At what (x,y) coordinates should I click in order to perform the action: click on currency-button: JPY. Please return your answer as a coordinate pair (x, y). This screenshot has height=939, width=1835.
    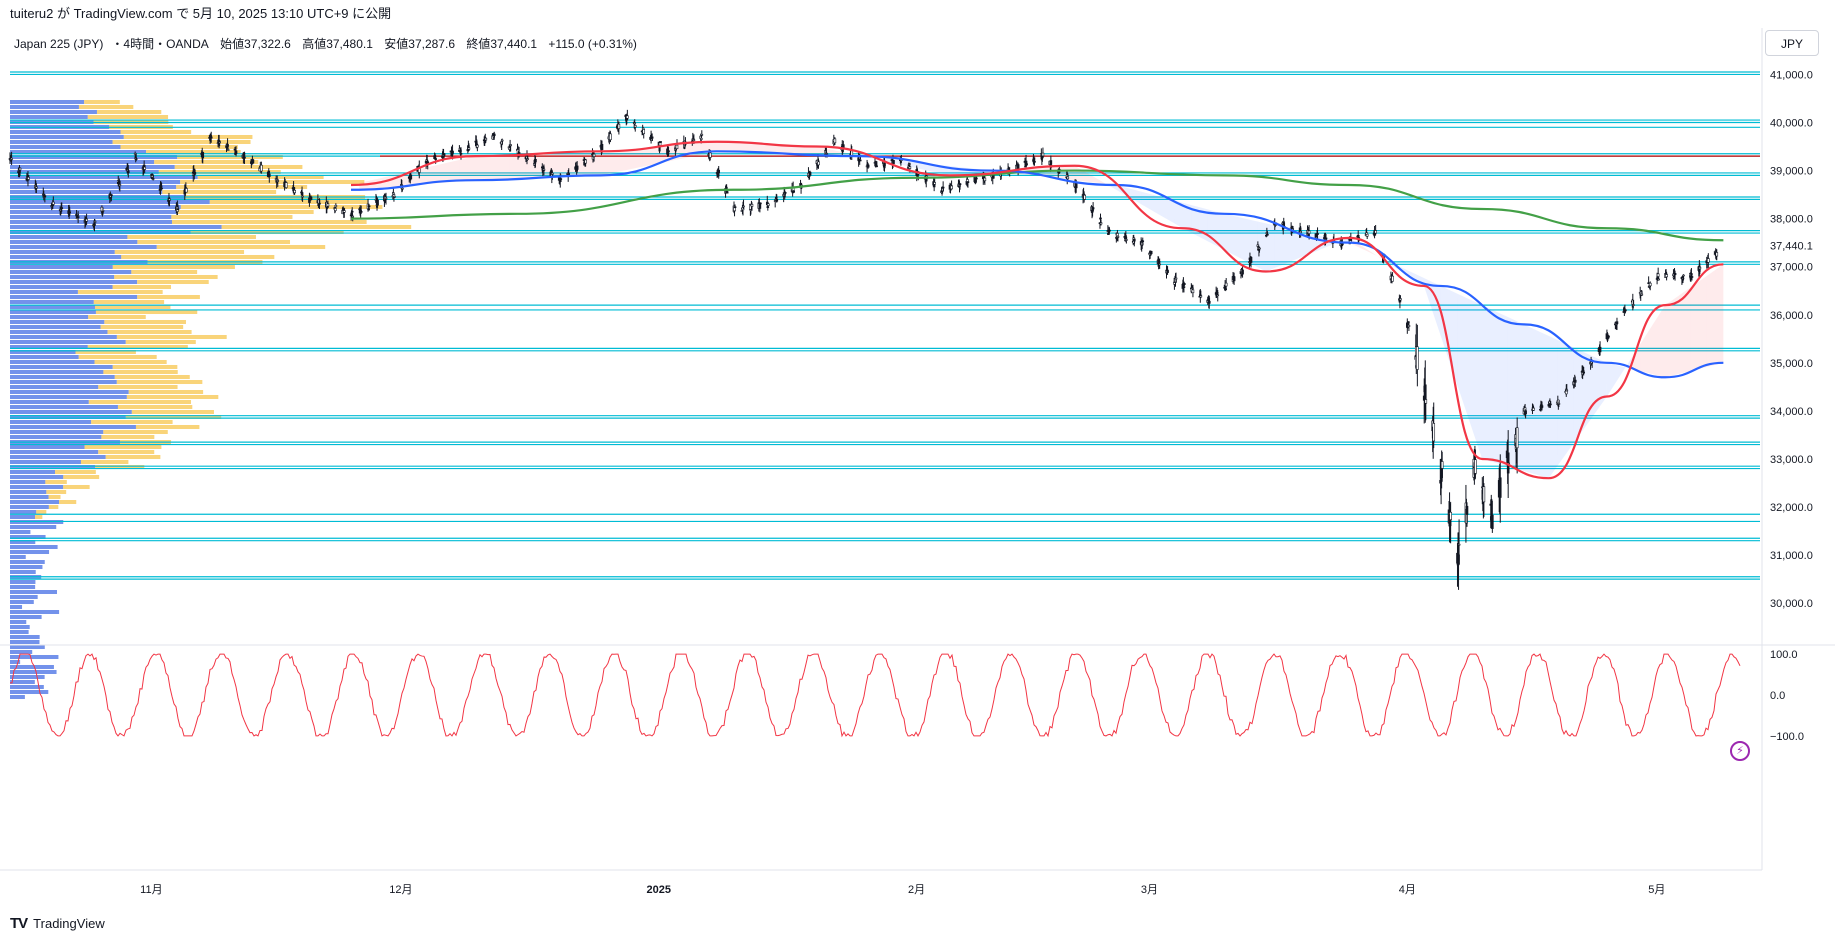
    Looking at the image, I should click on (1792, 43).